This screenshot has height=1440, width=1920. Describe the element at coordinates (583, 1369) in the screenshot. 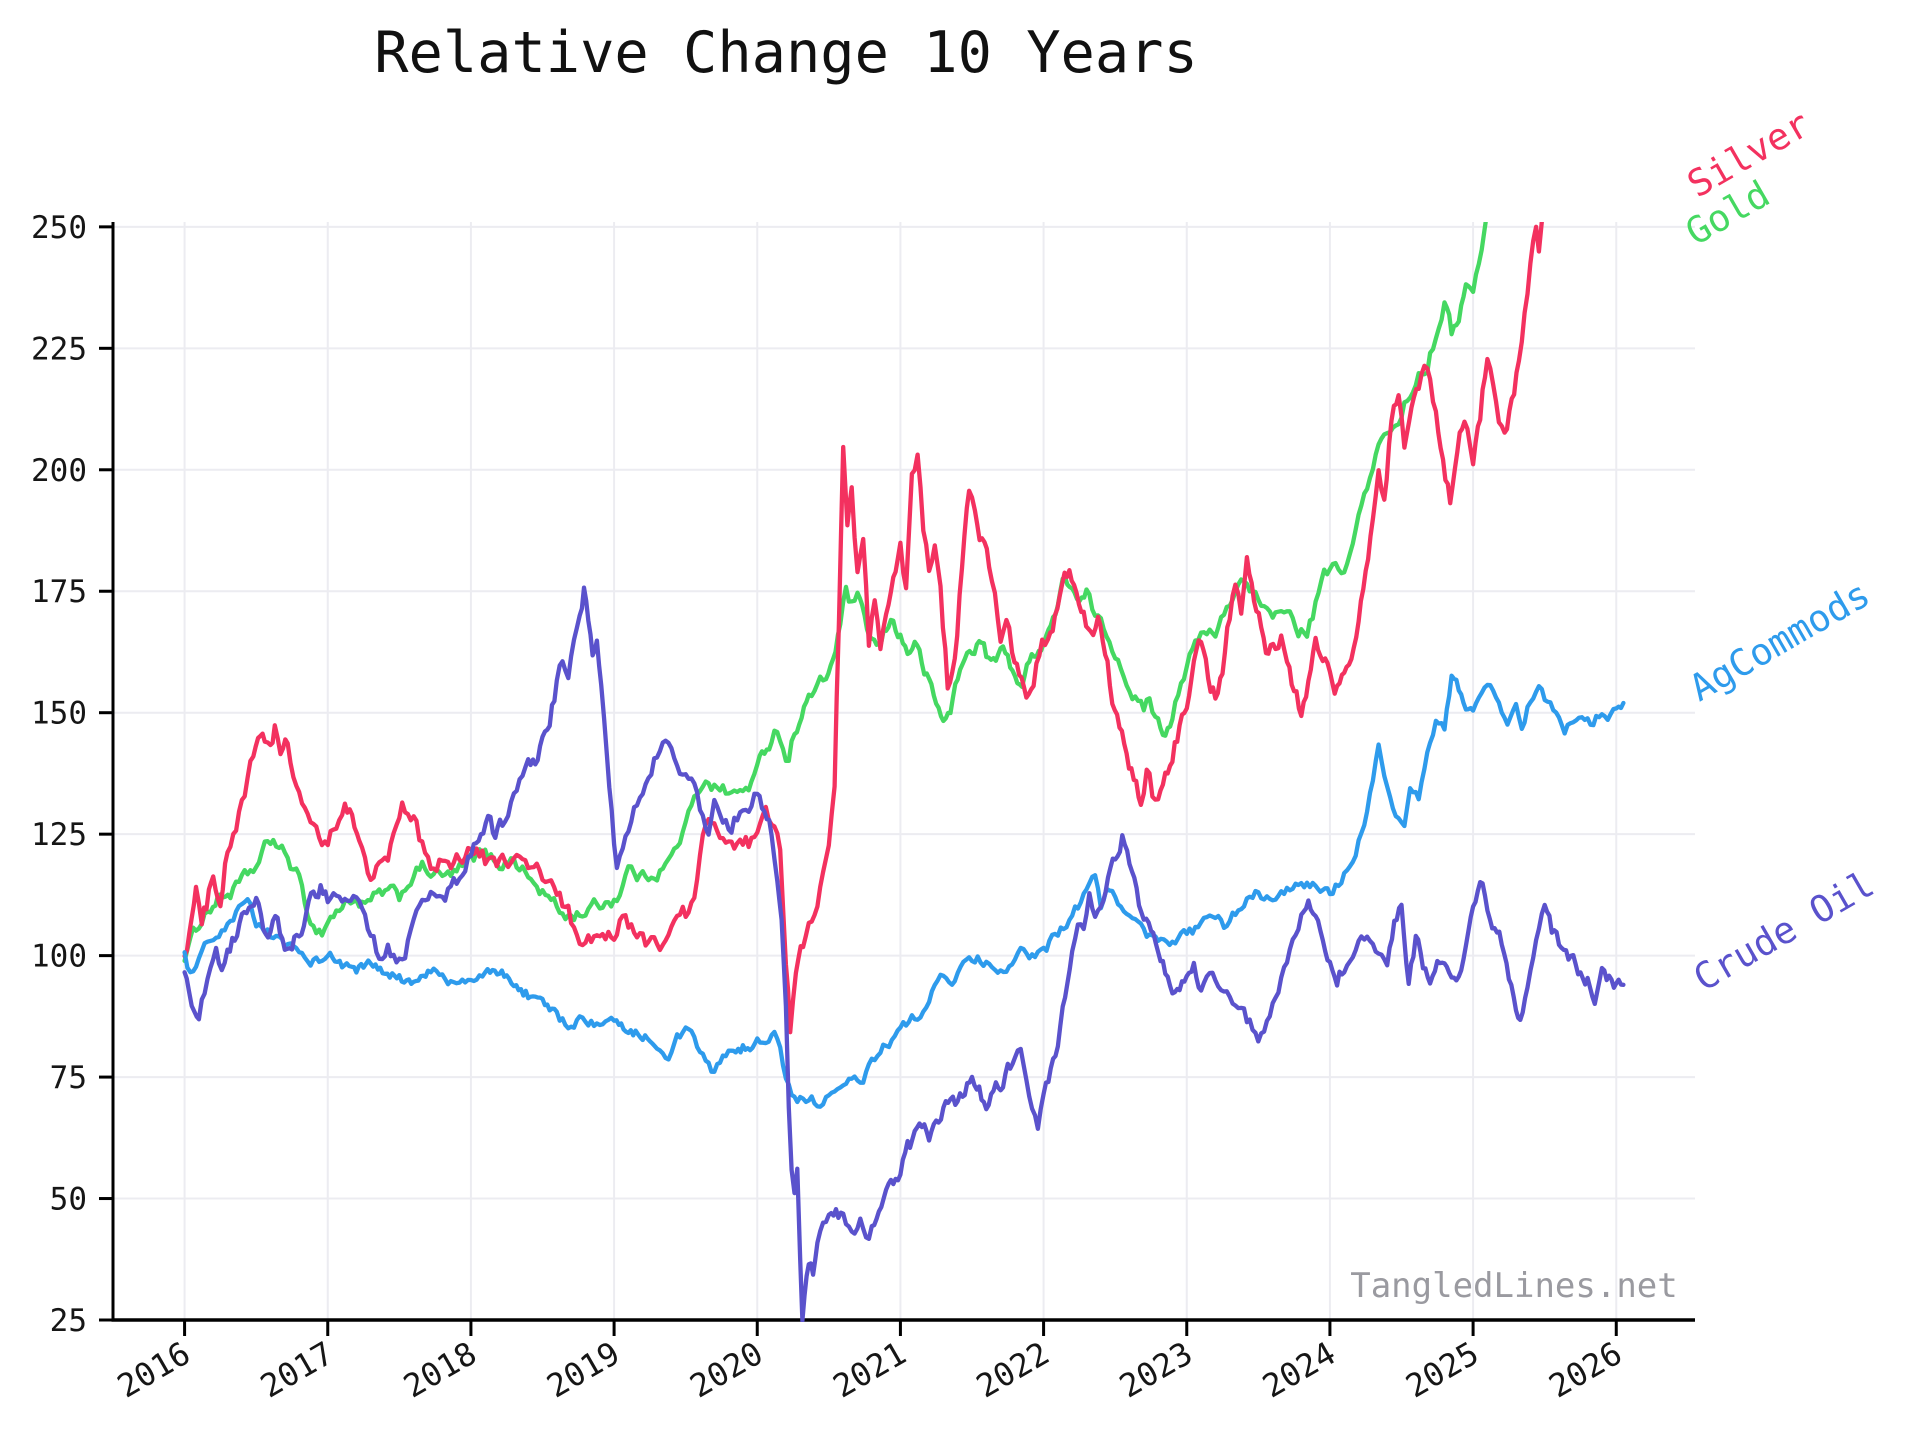

I see `x-tick-label: 2019` at that location.